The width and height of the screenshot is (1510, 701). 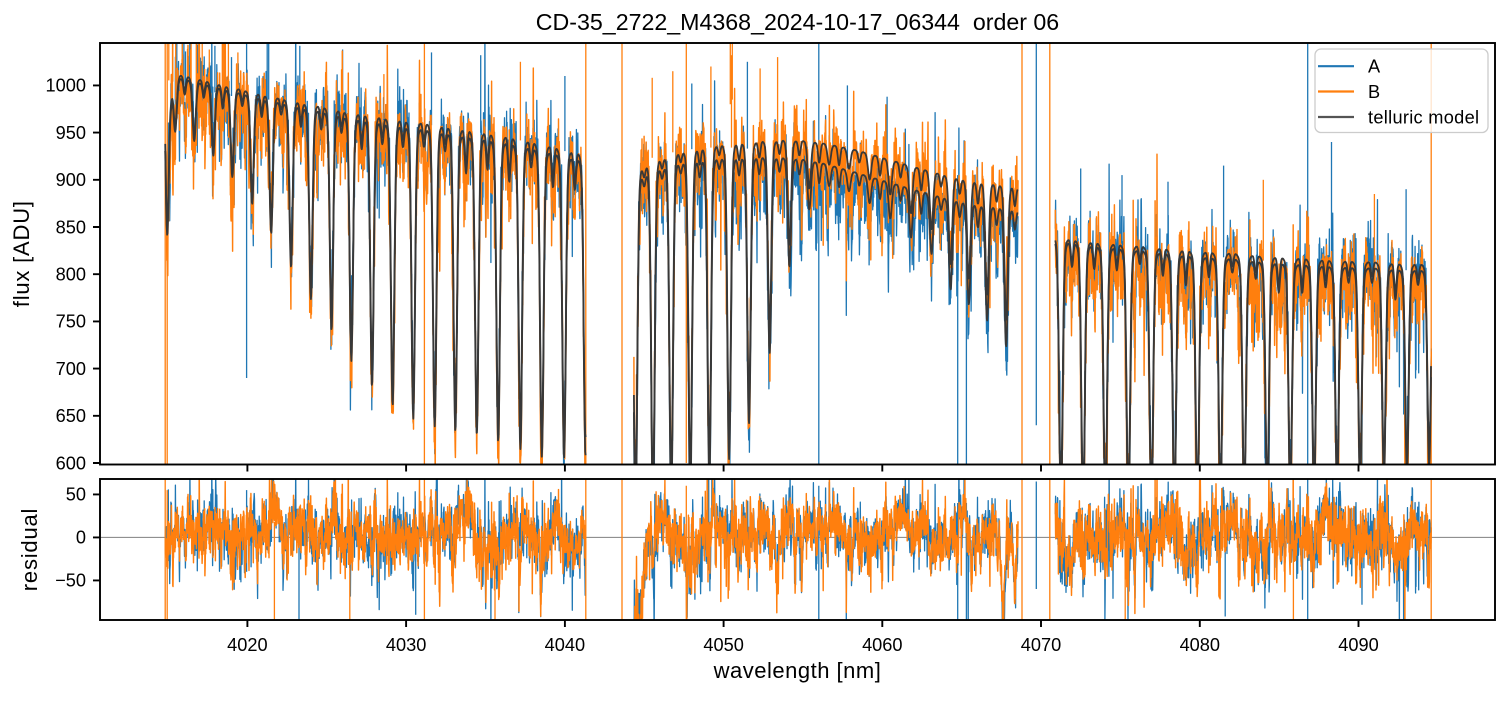 I want to click on svg-text: 4080, so click(x=1200, y=645).